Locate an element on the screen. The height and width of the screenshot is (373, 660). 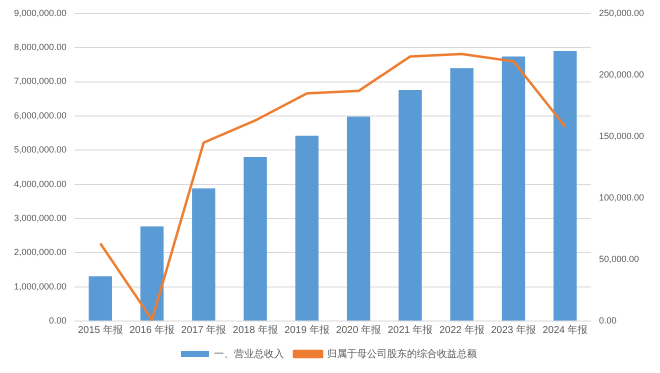
y-tick-label: 6,000,000.00 is located at coordinates (40, 115).